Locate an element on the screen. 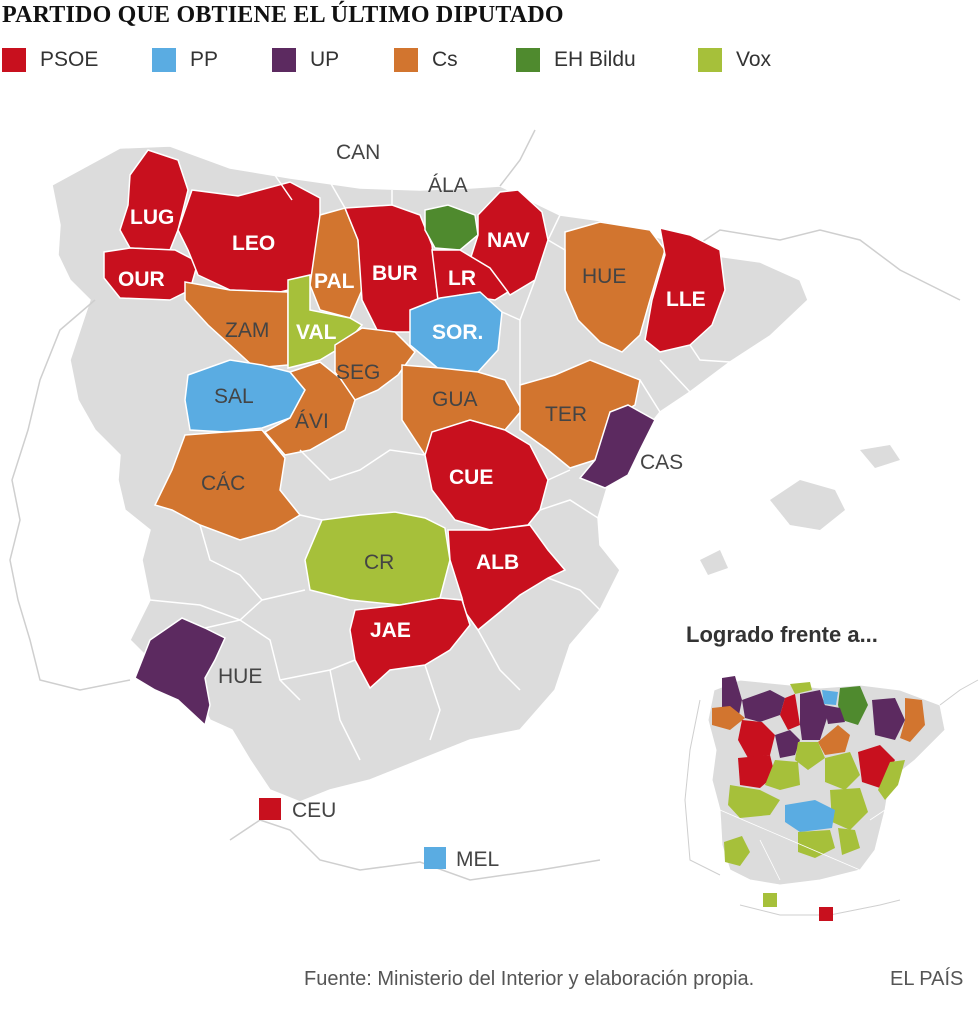 This screenshot has height=1011, width=980. inset-vox-seg is located at coordinates (810, 756).